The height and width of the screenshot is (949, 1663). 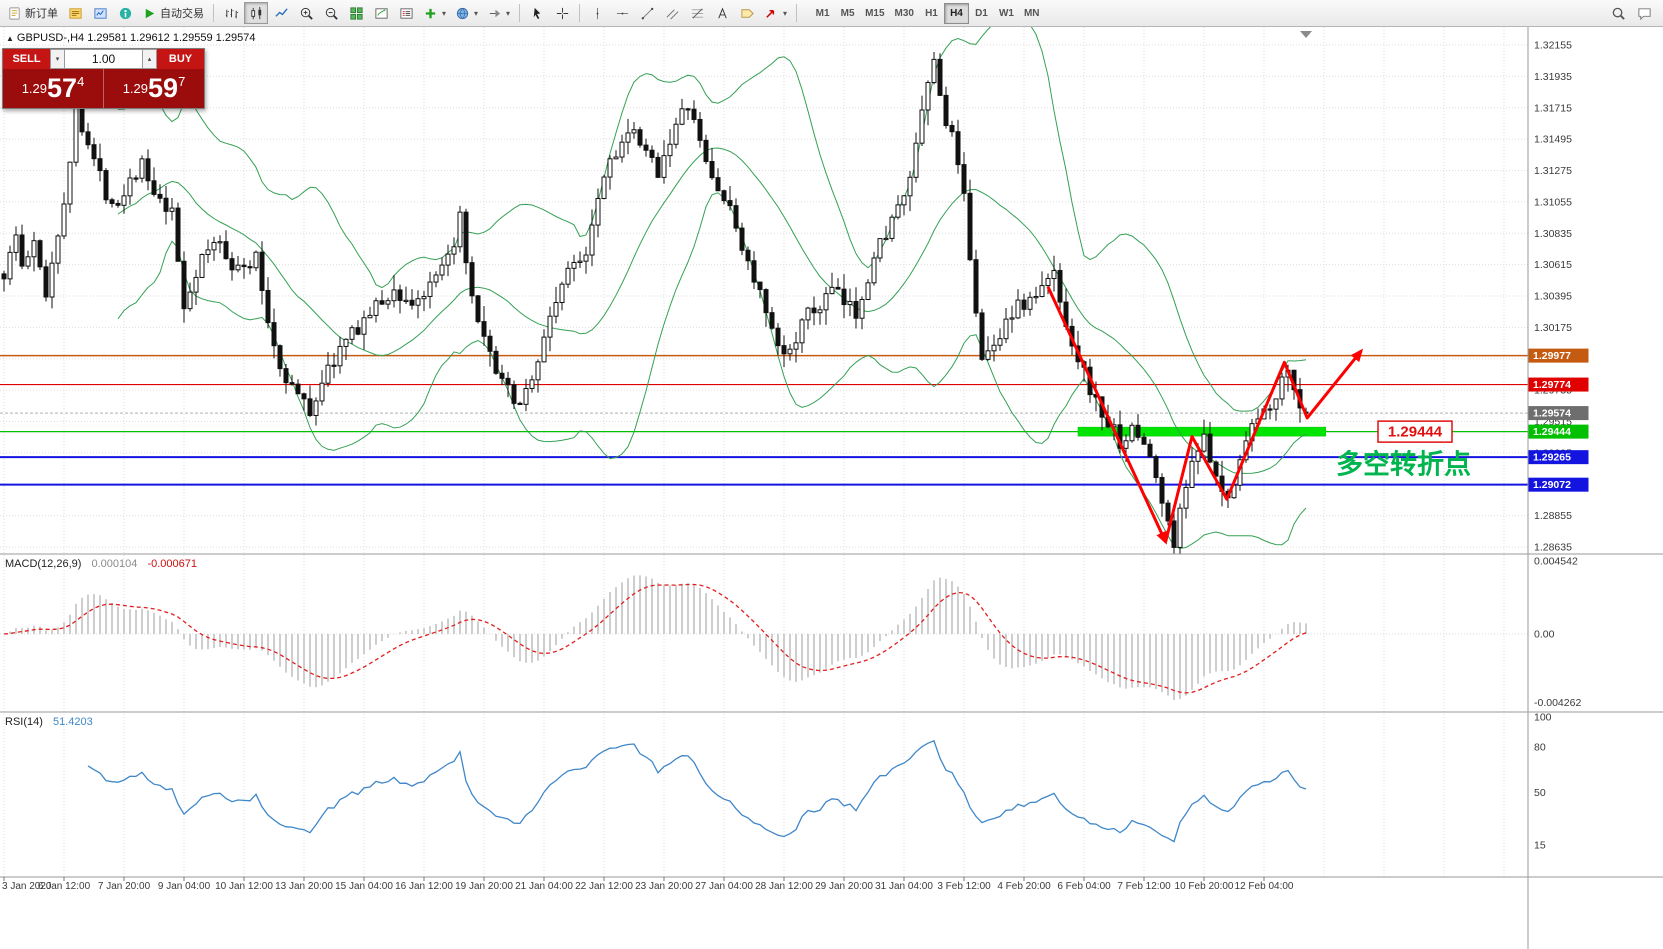 I want to click on candlestick-chart-button, so click(x=256, y=13).